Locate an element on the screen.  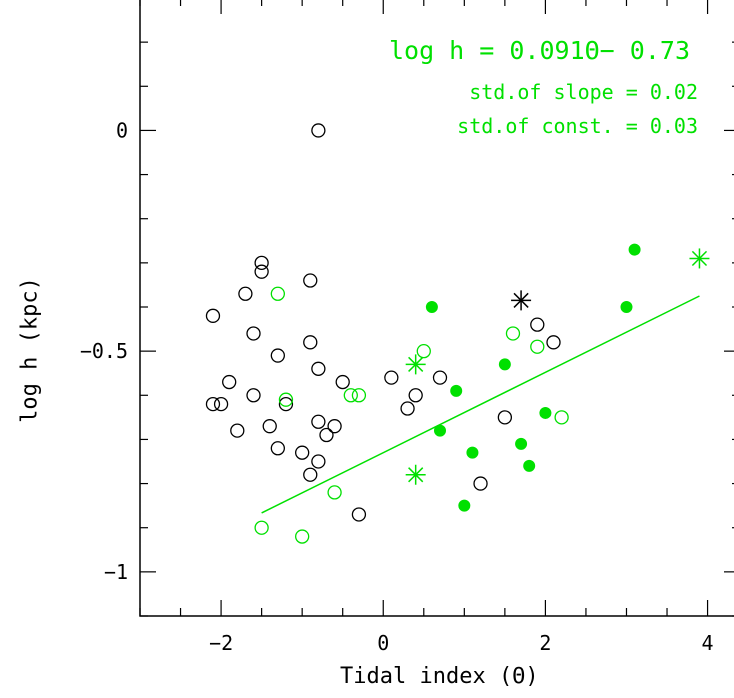
y-axis-label: log h (kpc) is located at coordinates (30, 350).